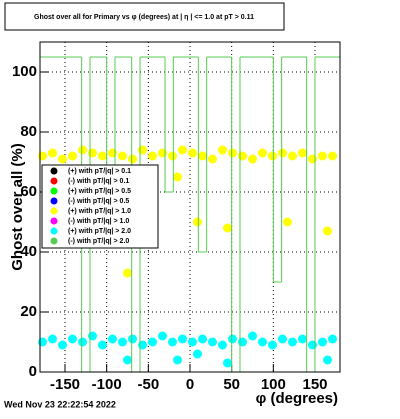  I want to click on y-tick-label: 40, so click(28, 251).